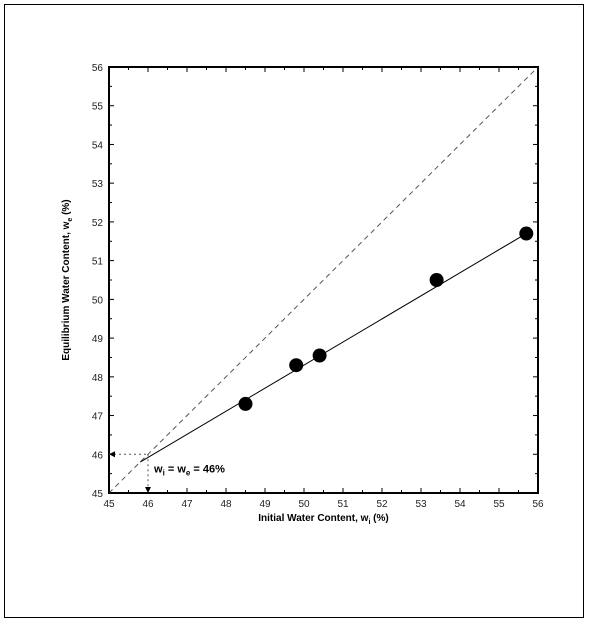 Image resolution: width=590 pixels, height=621 pixels. Describe the element at coordinates (98, 145) in the screenshot. I see `y-tick-label: 54` at that location.